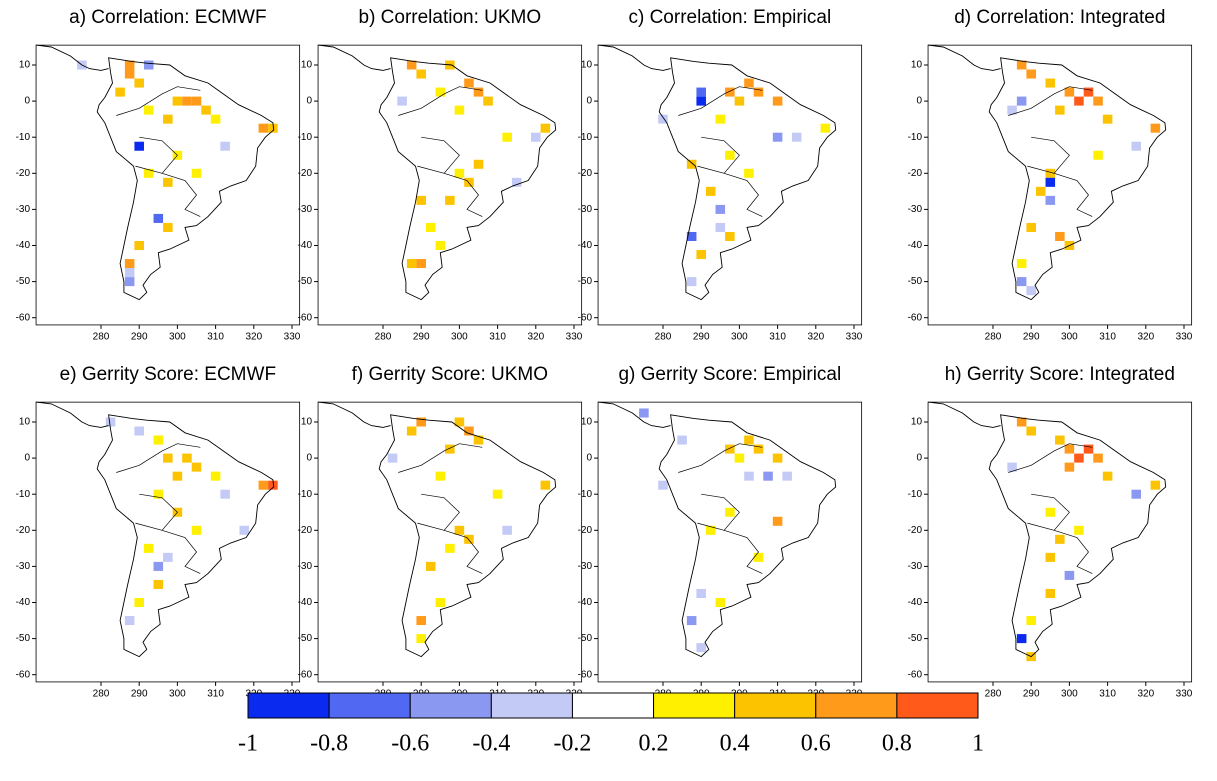 The image size is (1217, 781). I want to click on y-tick-label: -40, so click(23, 602).